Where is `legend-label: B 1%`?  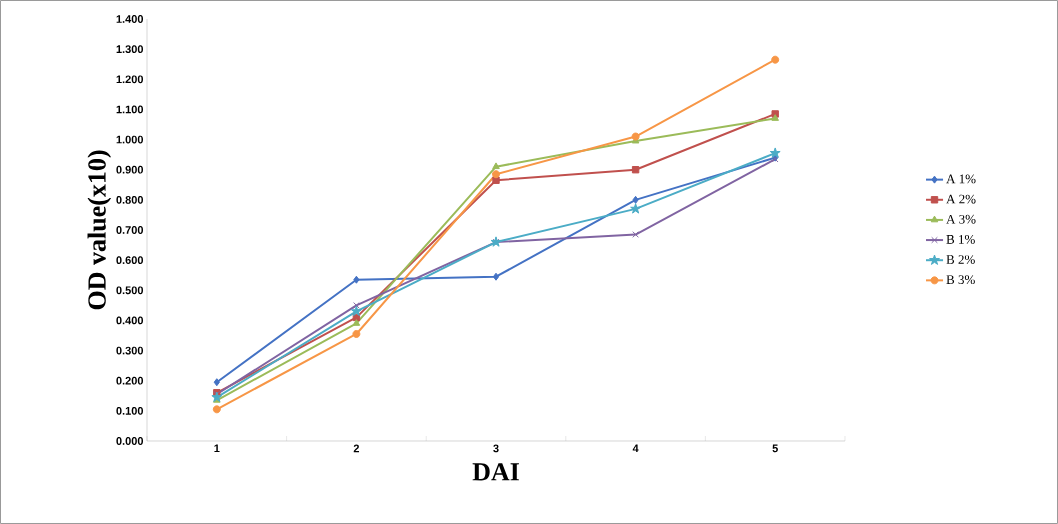
legend-label: B 1% is located at coordinates (960, 239).